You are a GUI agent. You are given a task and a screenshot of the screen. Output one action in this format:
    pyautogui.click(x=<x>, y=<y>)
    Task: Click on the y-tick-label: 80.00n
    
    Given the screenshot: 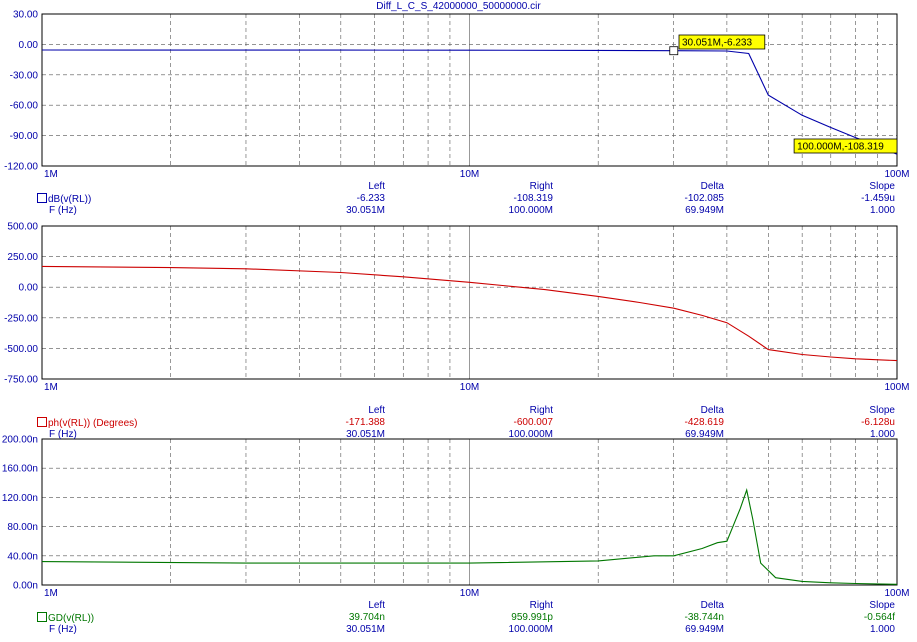 What is the action you would take?
    pyautogui.click(x=22, y=527)
    